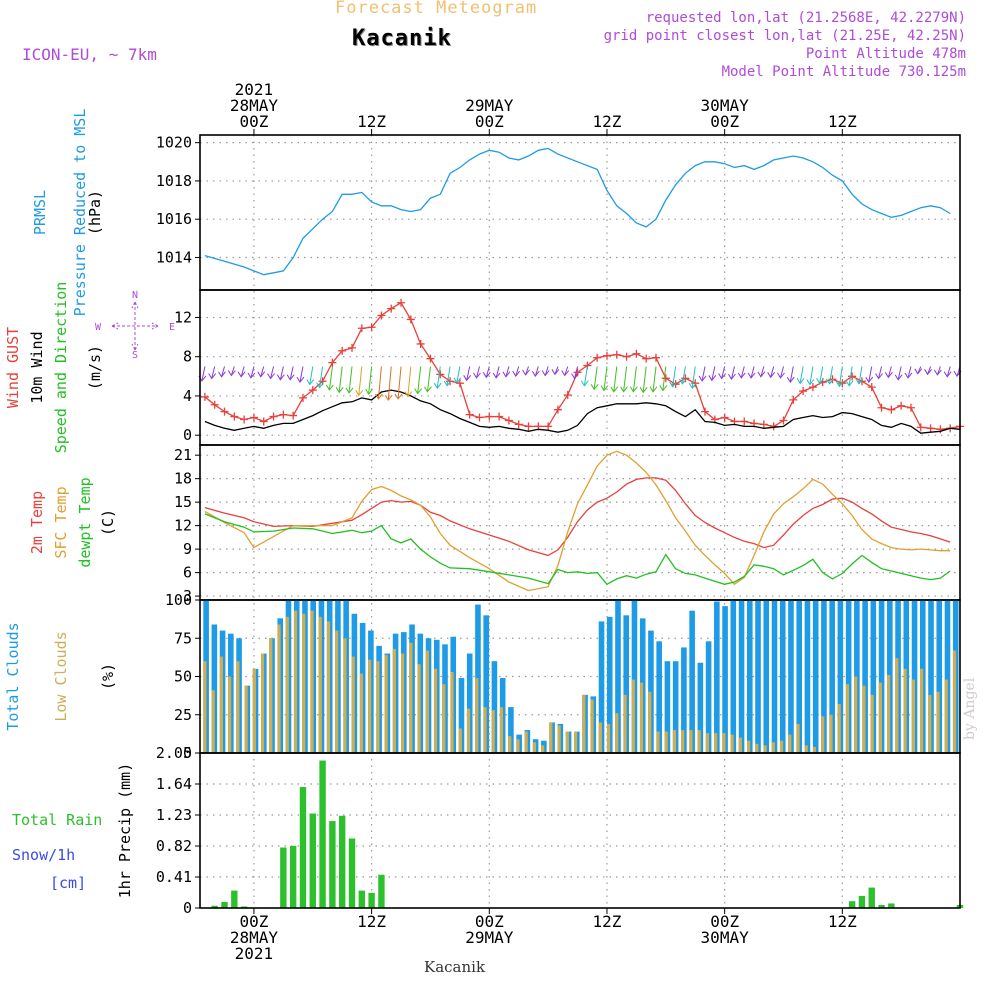  Describe the element at coordinates (68, 883) in the screenshot. I see `precip-side-label: [cm]` at that location.